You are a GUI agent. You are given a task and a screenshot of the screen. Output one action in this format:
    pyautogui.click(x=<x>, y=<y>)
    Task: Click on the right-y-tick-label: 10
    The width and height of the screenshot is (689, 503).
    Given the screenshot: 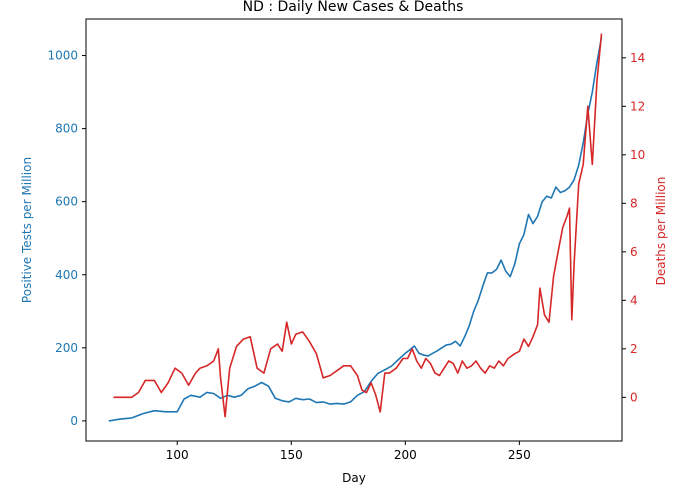 What is the action you would take?
    pyautogui.click(x=637, y=155)
    